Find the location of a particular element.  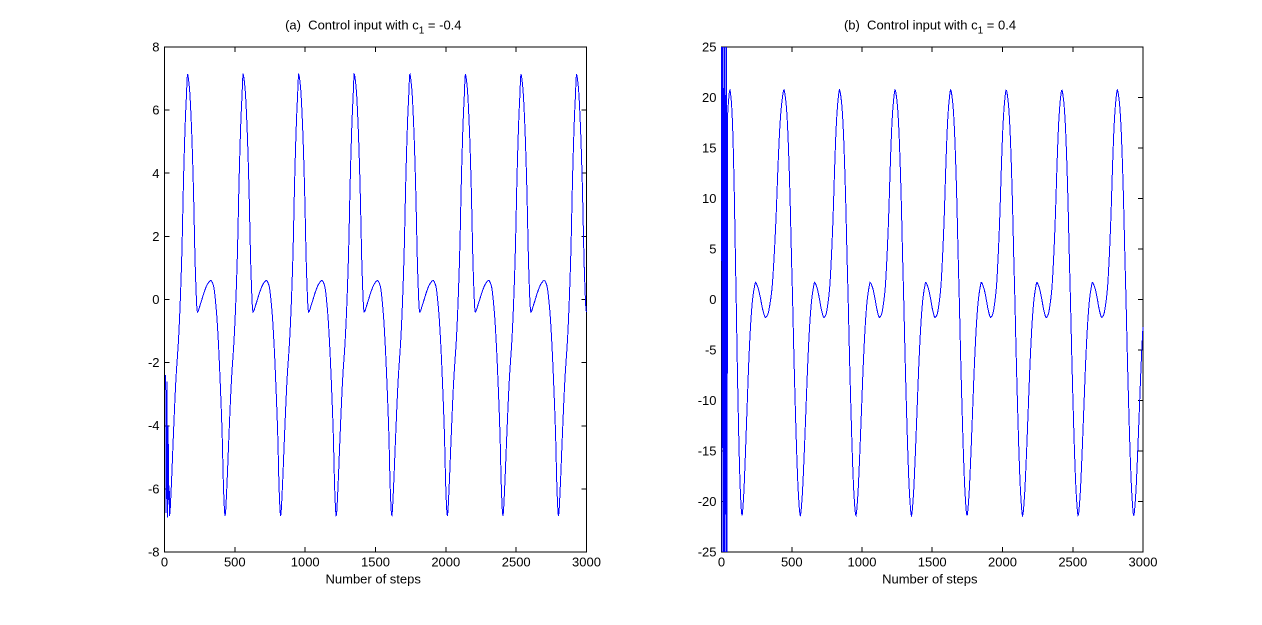

svg-text: -2 is located at coordinates (154, 362).